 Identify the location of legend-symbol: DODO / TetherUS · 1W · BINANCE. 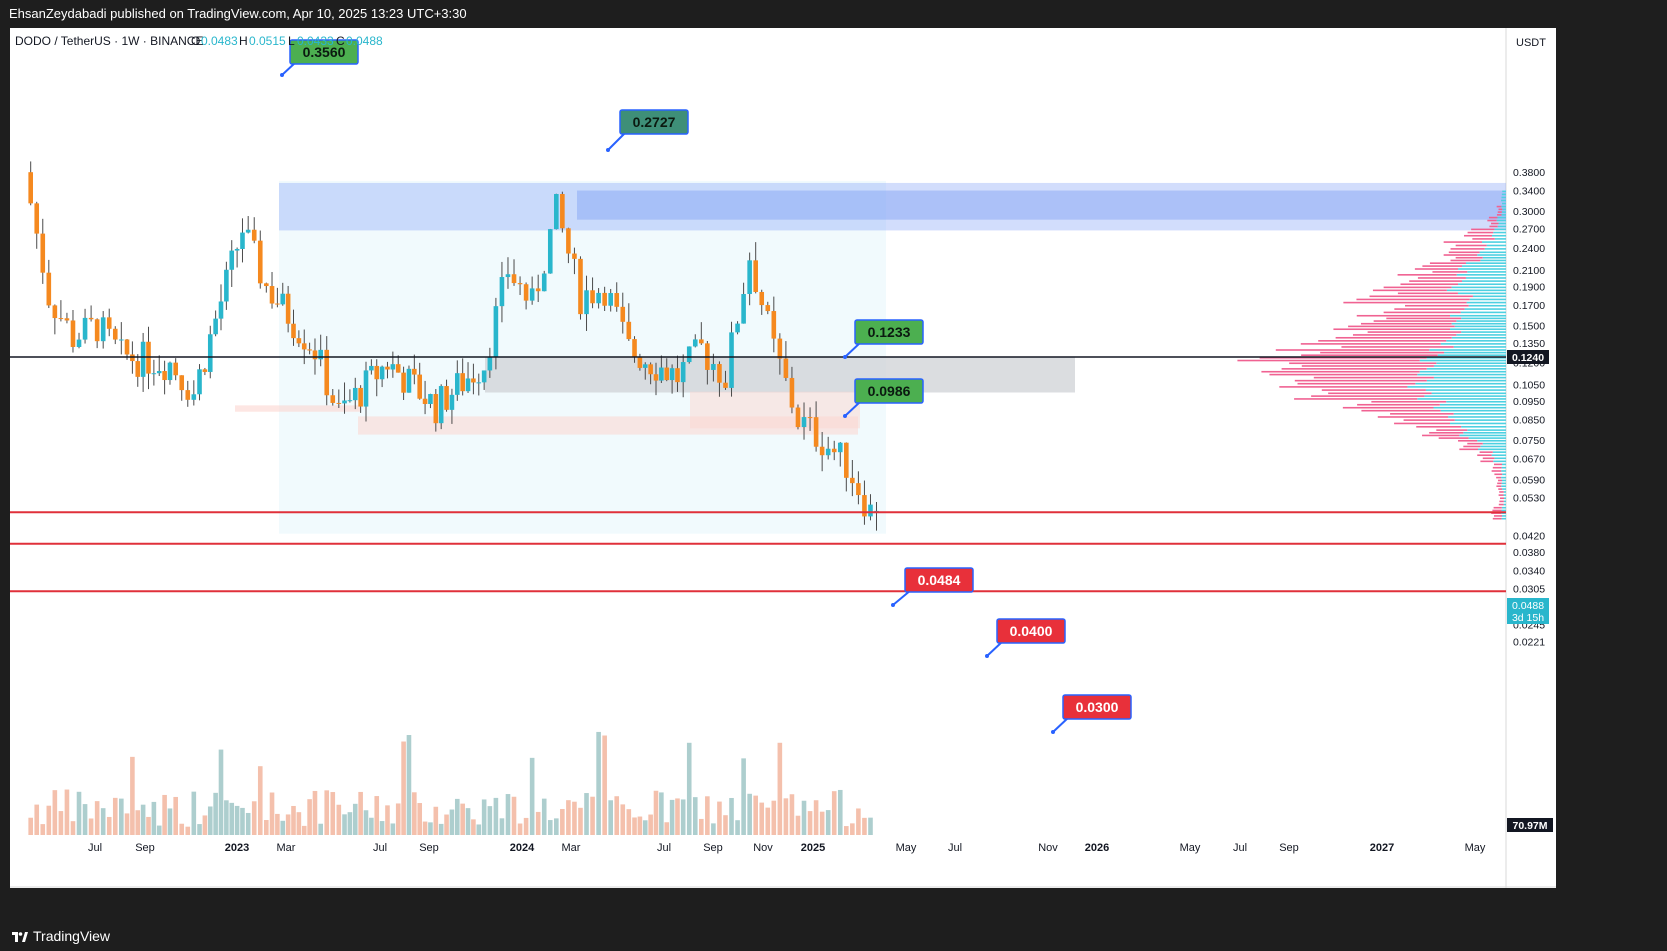
(109, 41).